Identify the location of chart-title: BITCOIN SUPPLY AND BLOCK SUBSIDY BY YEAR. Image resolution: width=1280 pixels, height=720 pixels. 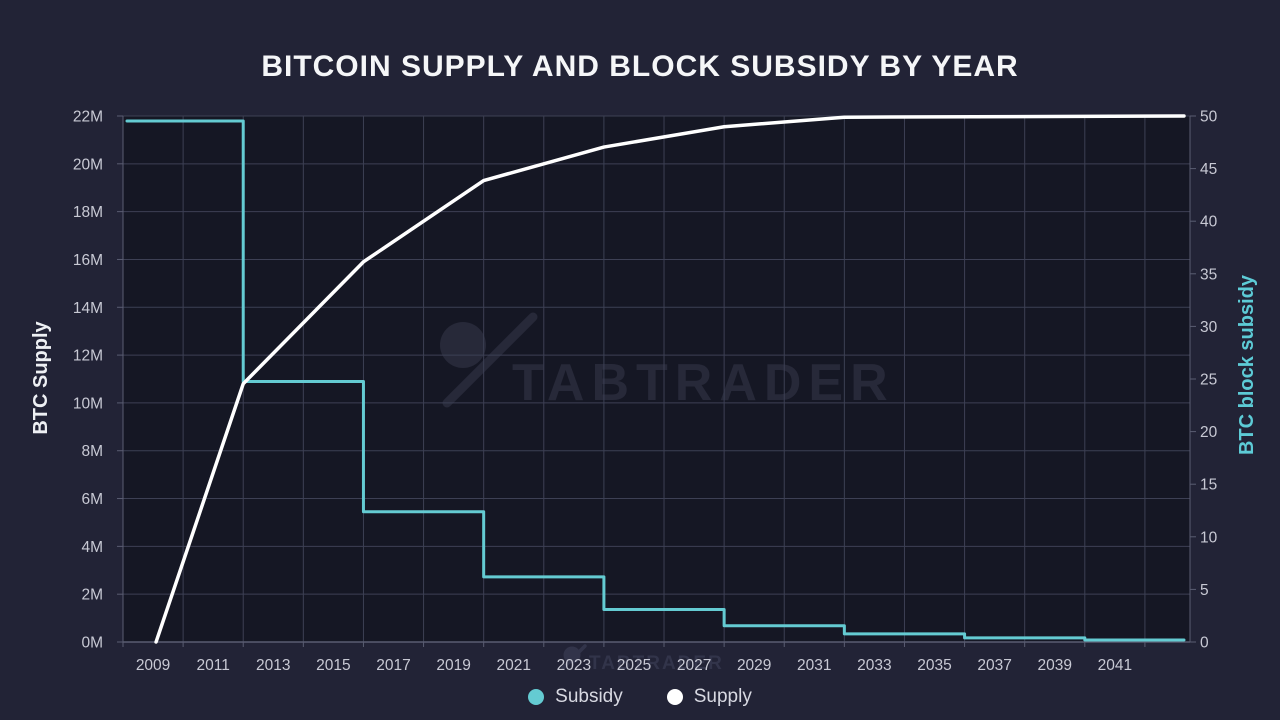
(640, 66).